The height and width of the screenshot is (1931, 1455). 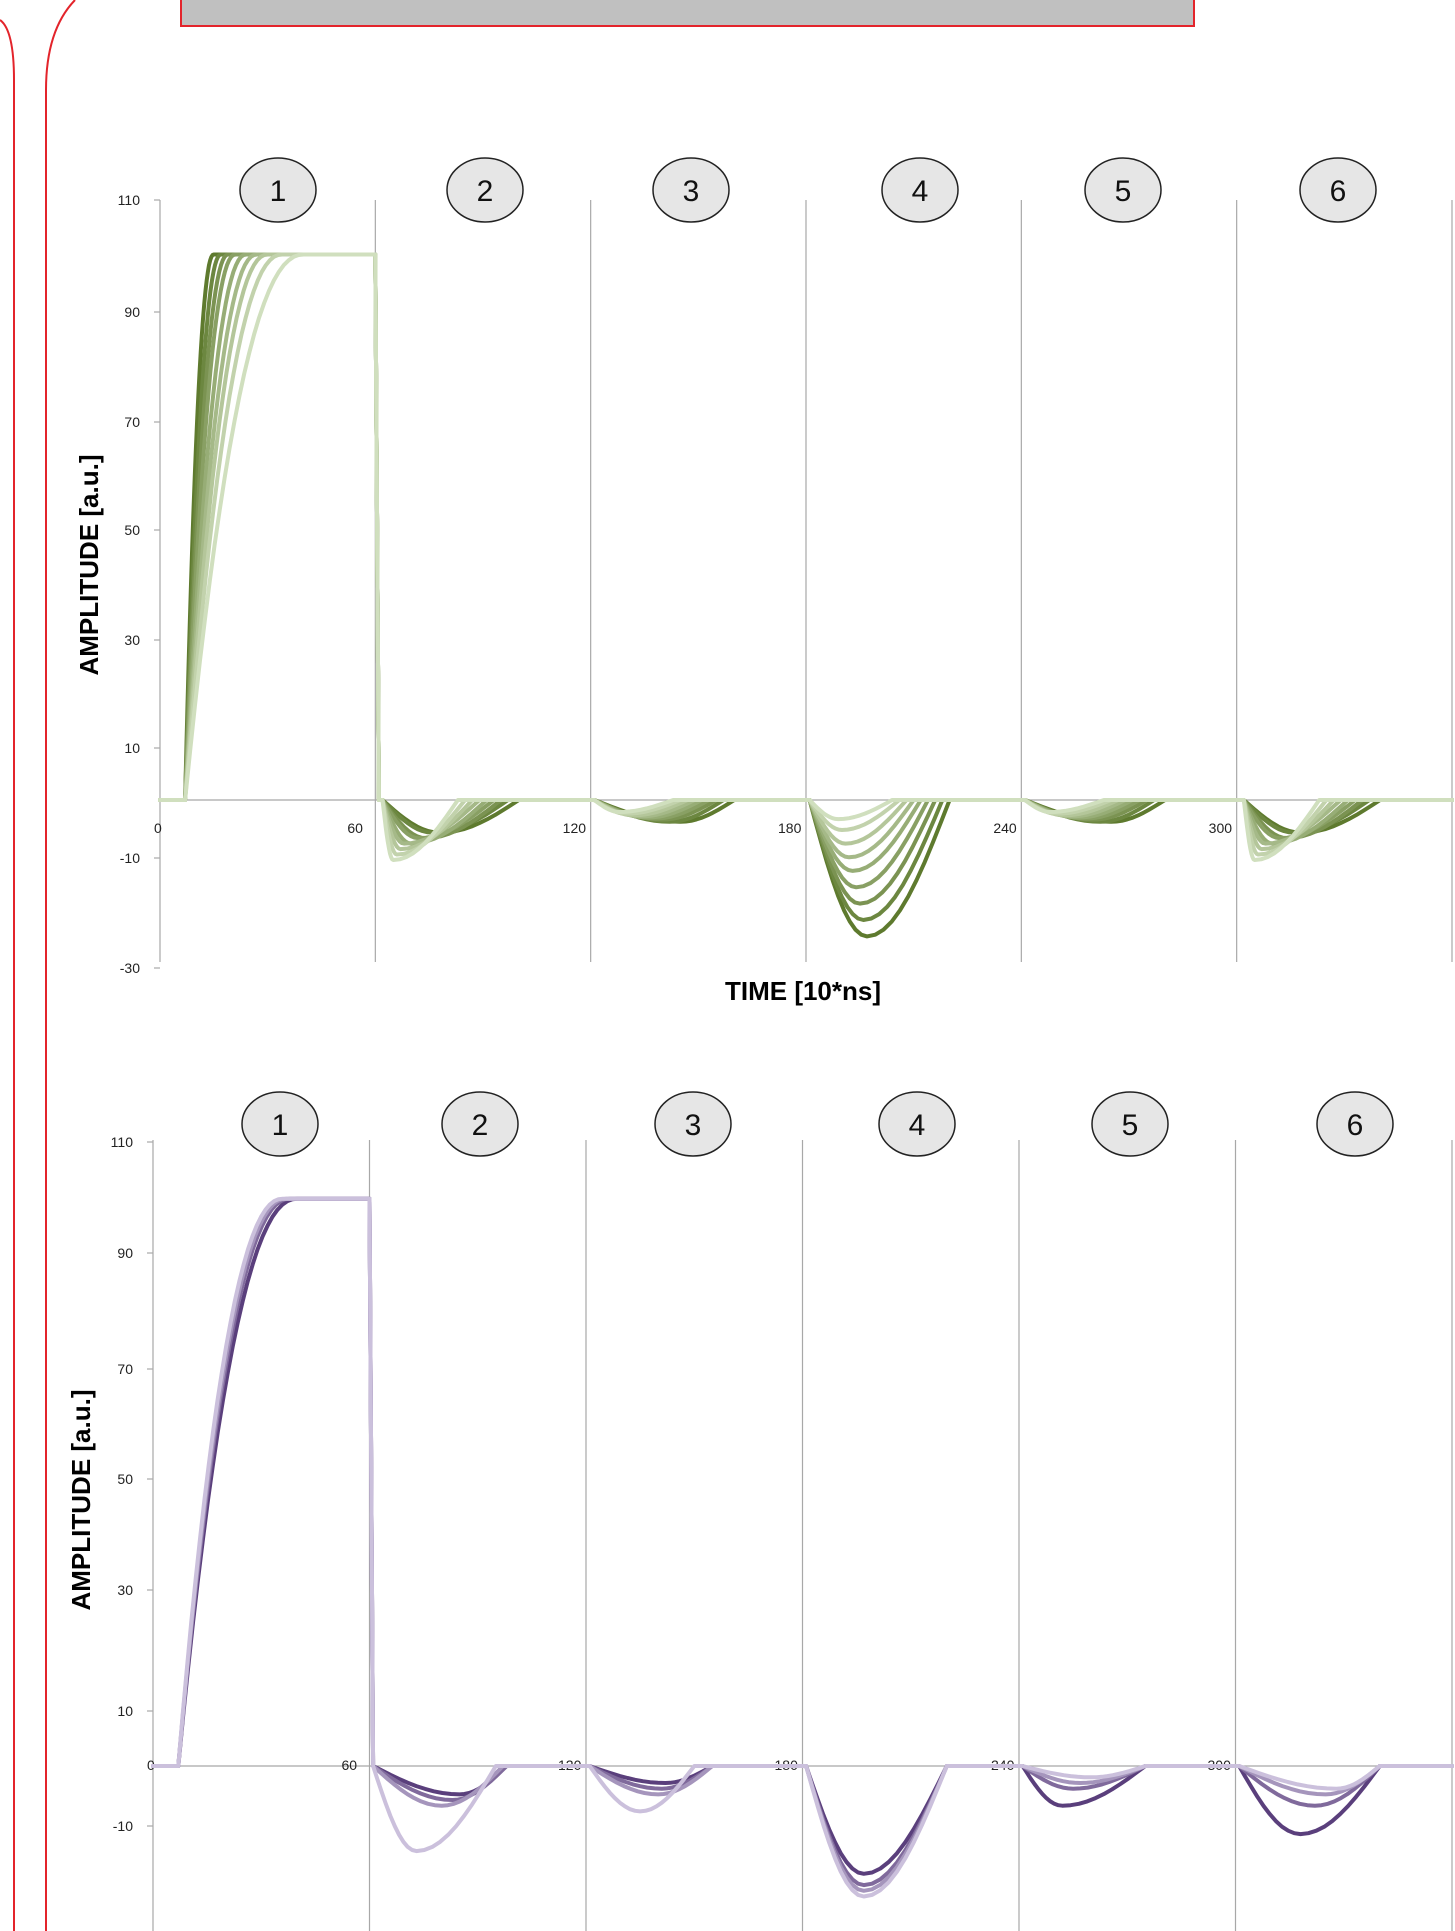 What do you see at coordinates (7, 975) in the screenshot?
I see `left-frame-outer` at bounding box center [7, 975].